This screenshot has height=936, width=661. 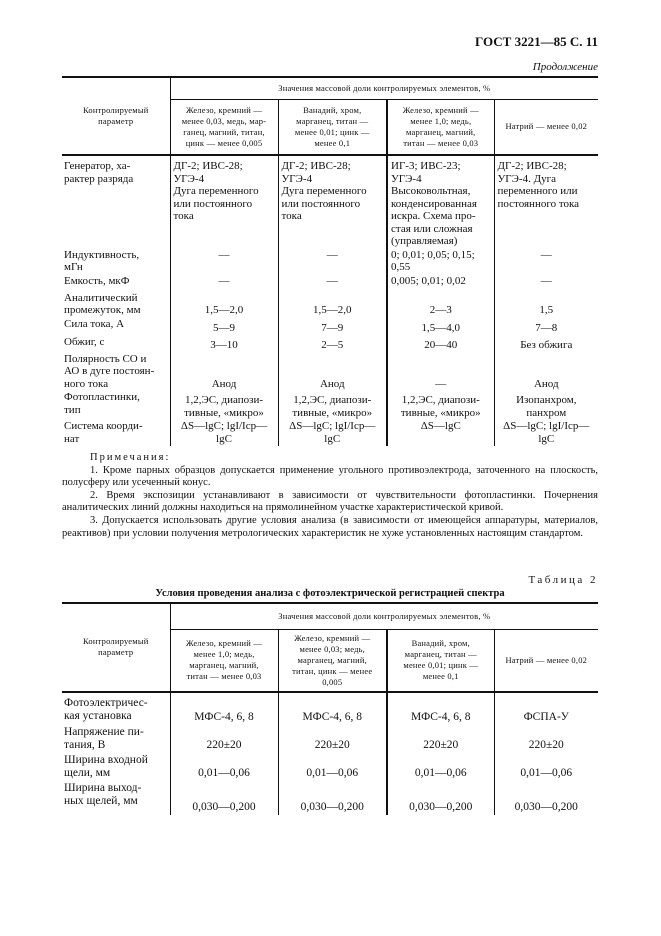 What do you see at coordinates (440, 260) in the screenshot?
I see `value-cell: 0; 0,01; 0,05; 0,15; 0,55` at bounding box center [440, 260].